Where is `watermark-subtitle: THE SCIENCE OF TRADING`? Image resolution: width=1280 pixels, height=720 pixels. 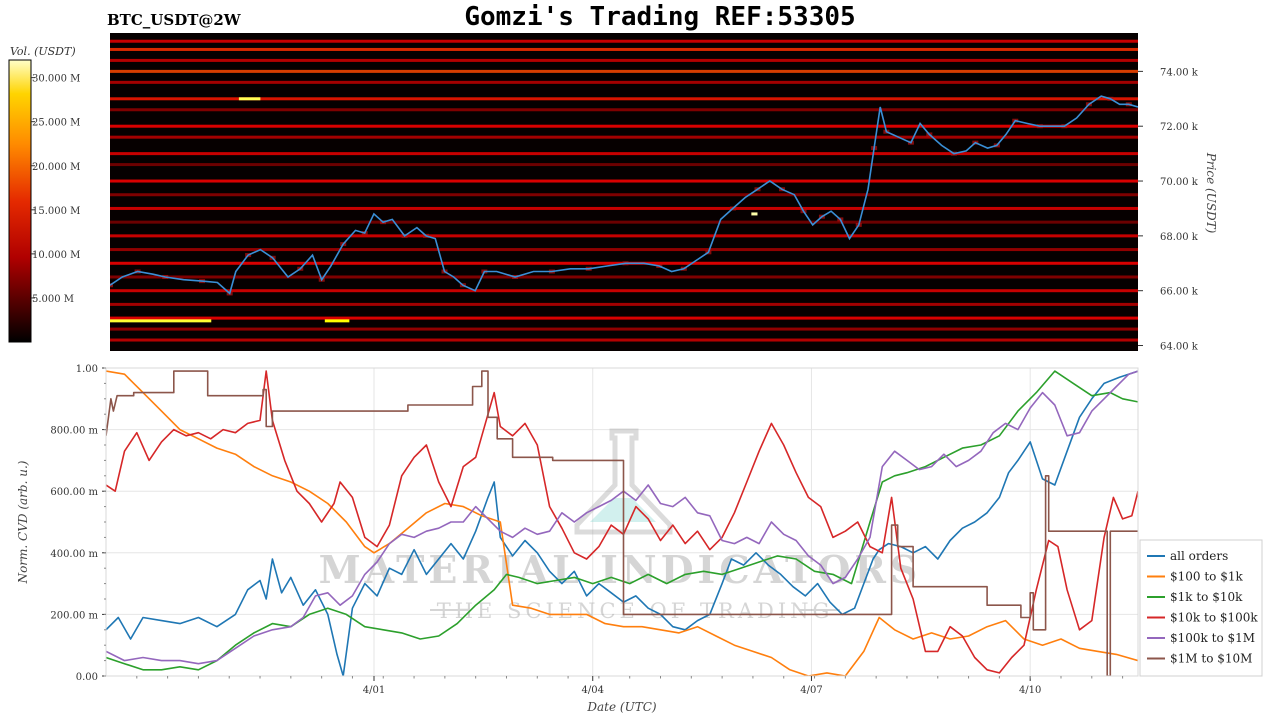
watermark-subtitle: THE SCIENCE OF TRADING is located at coordinates (635, 611).